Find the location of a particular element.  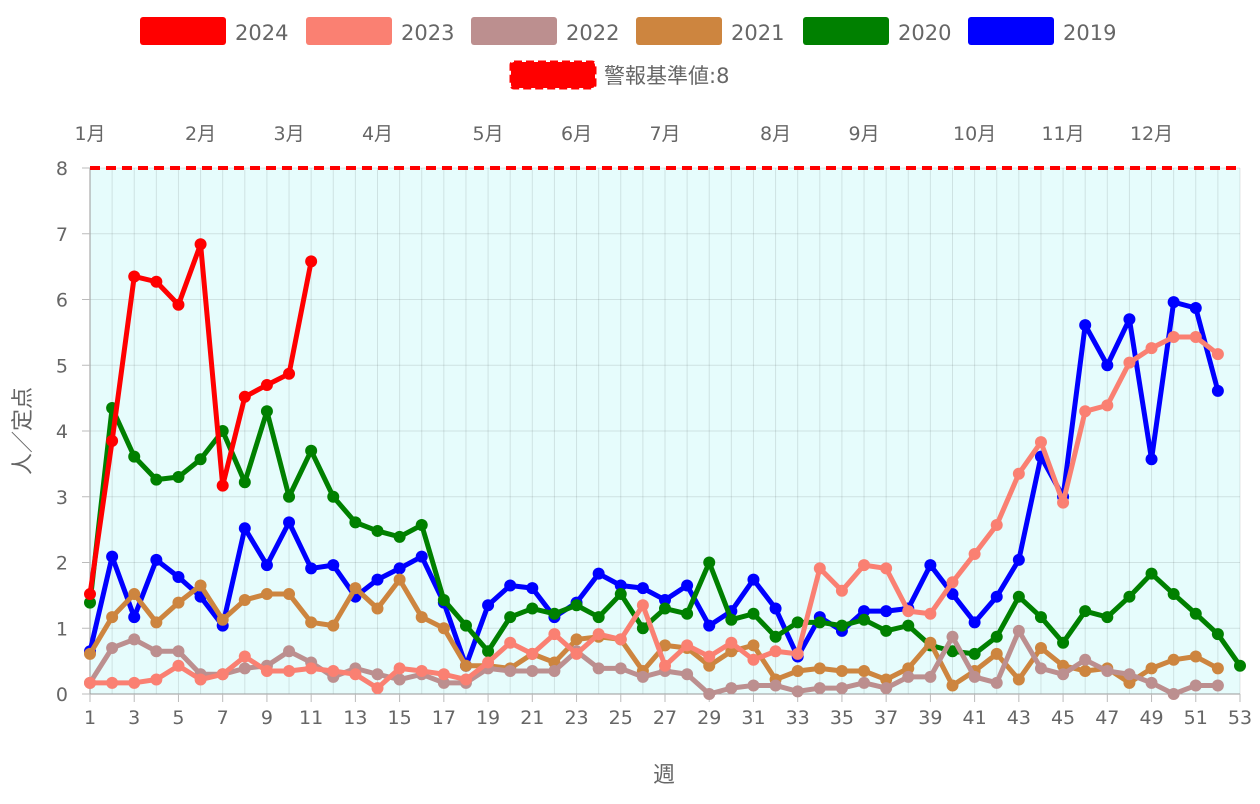

legend-item-2023: 2023 is located at coordinates (380, 31).